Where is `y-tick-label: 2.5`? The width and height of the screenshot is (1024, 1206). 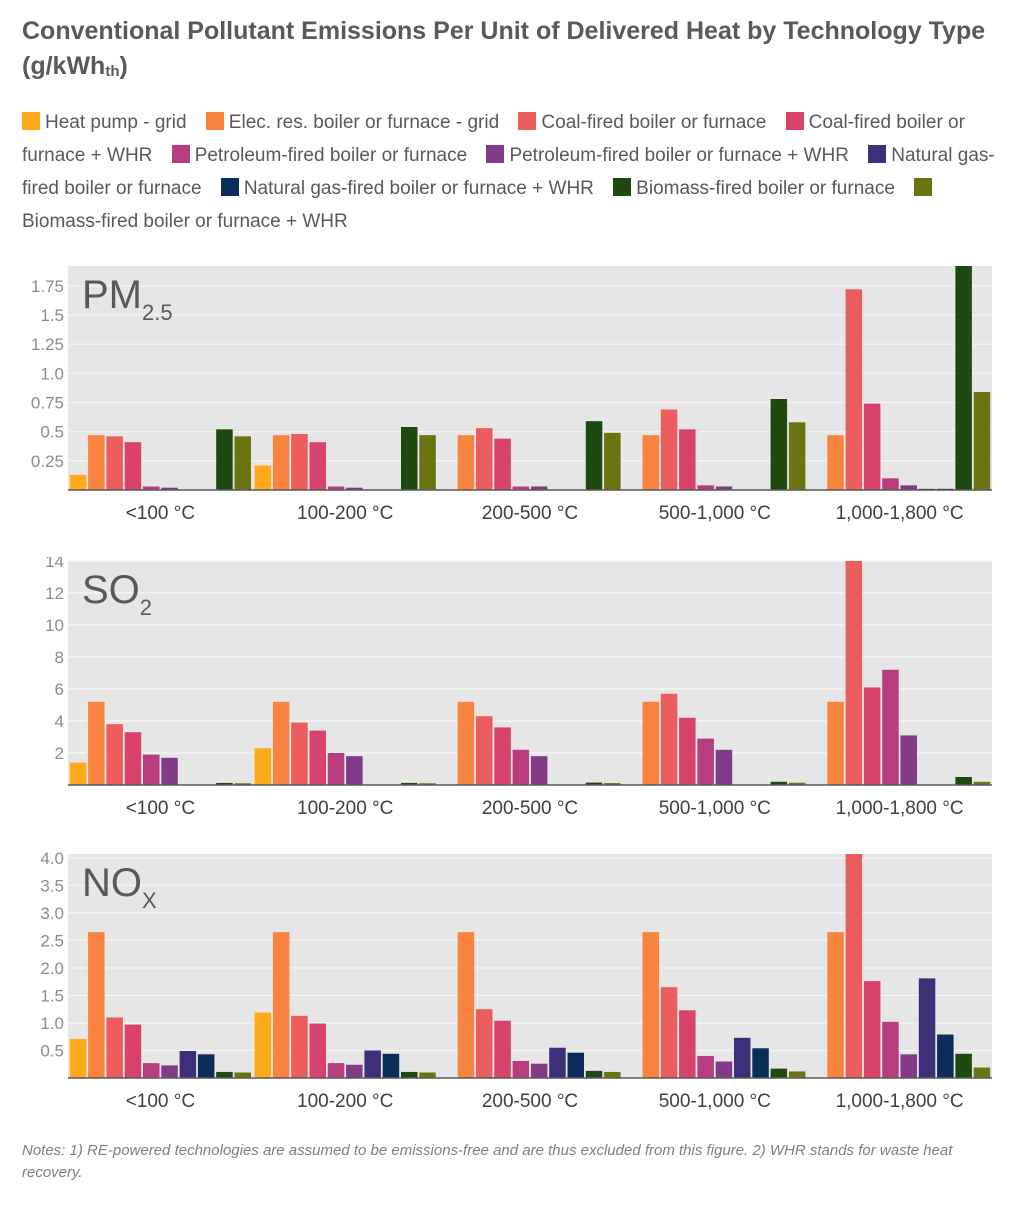 y-tick-label: 2.5 is located at coordinates (52, 940).